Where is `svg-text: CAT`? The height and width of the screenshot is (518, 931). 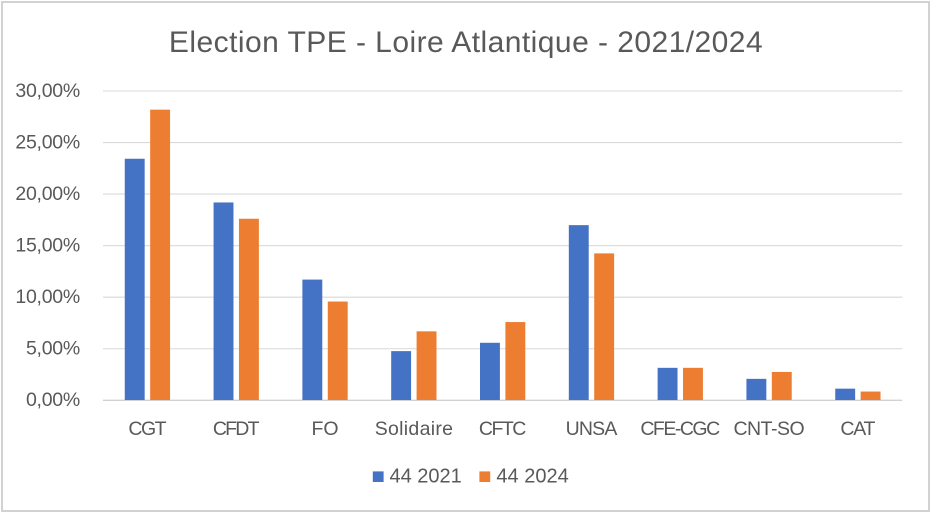 svg-text: CAT is located at coordinates (857, 429).